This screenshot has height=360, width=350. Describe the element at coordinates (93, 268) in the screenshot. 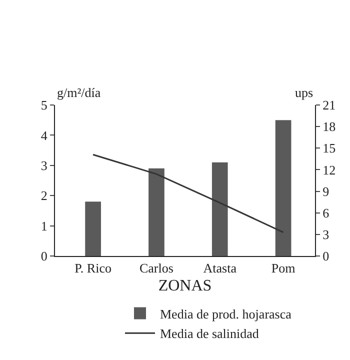

I see `x-tick-label: P. Rico` at that location.